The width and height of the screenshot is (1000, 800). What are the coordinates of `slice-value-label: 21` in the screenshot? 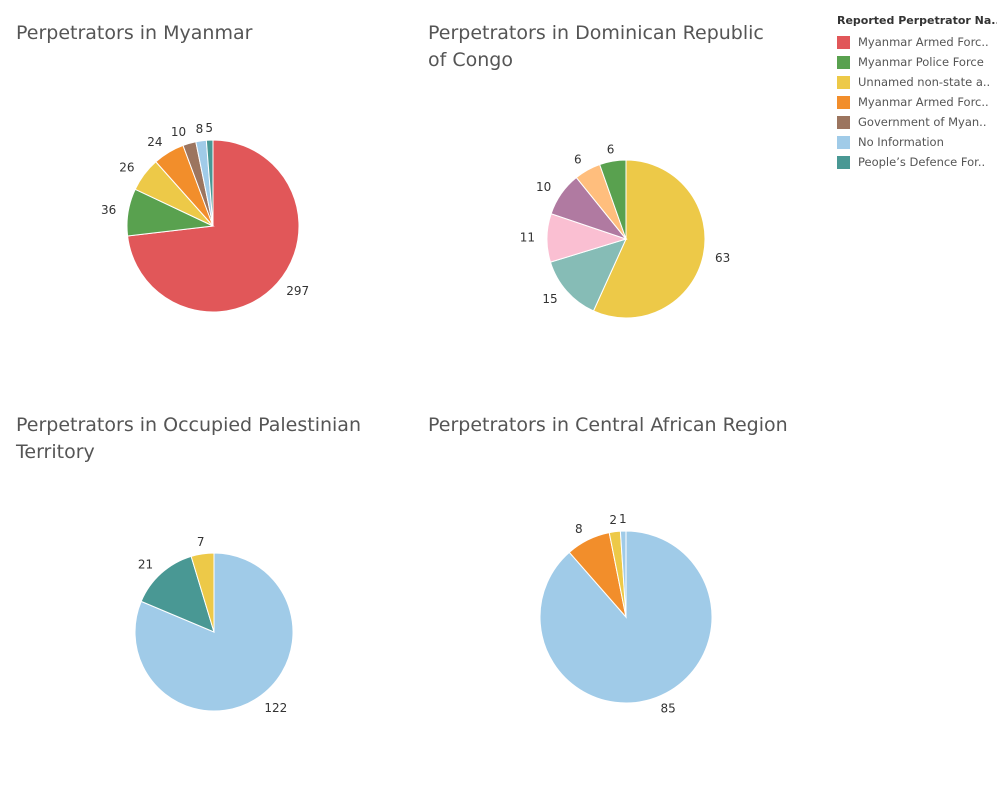 It's located at (145, 564).